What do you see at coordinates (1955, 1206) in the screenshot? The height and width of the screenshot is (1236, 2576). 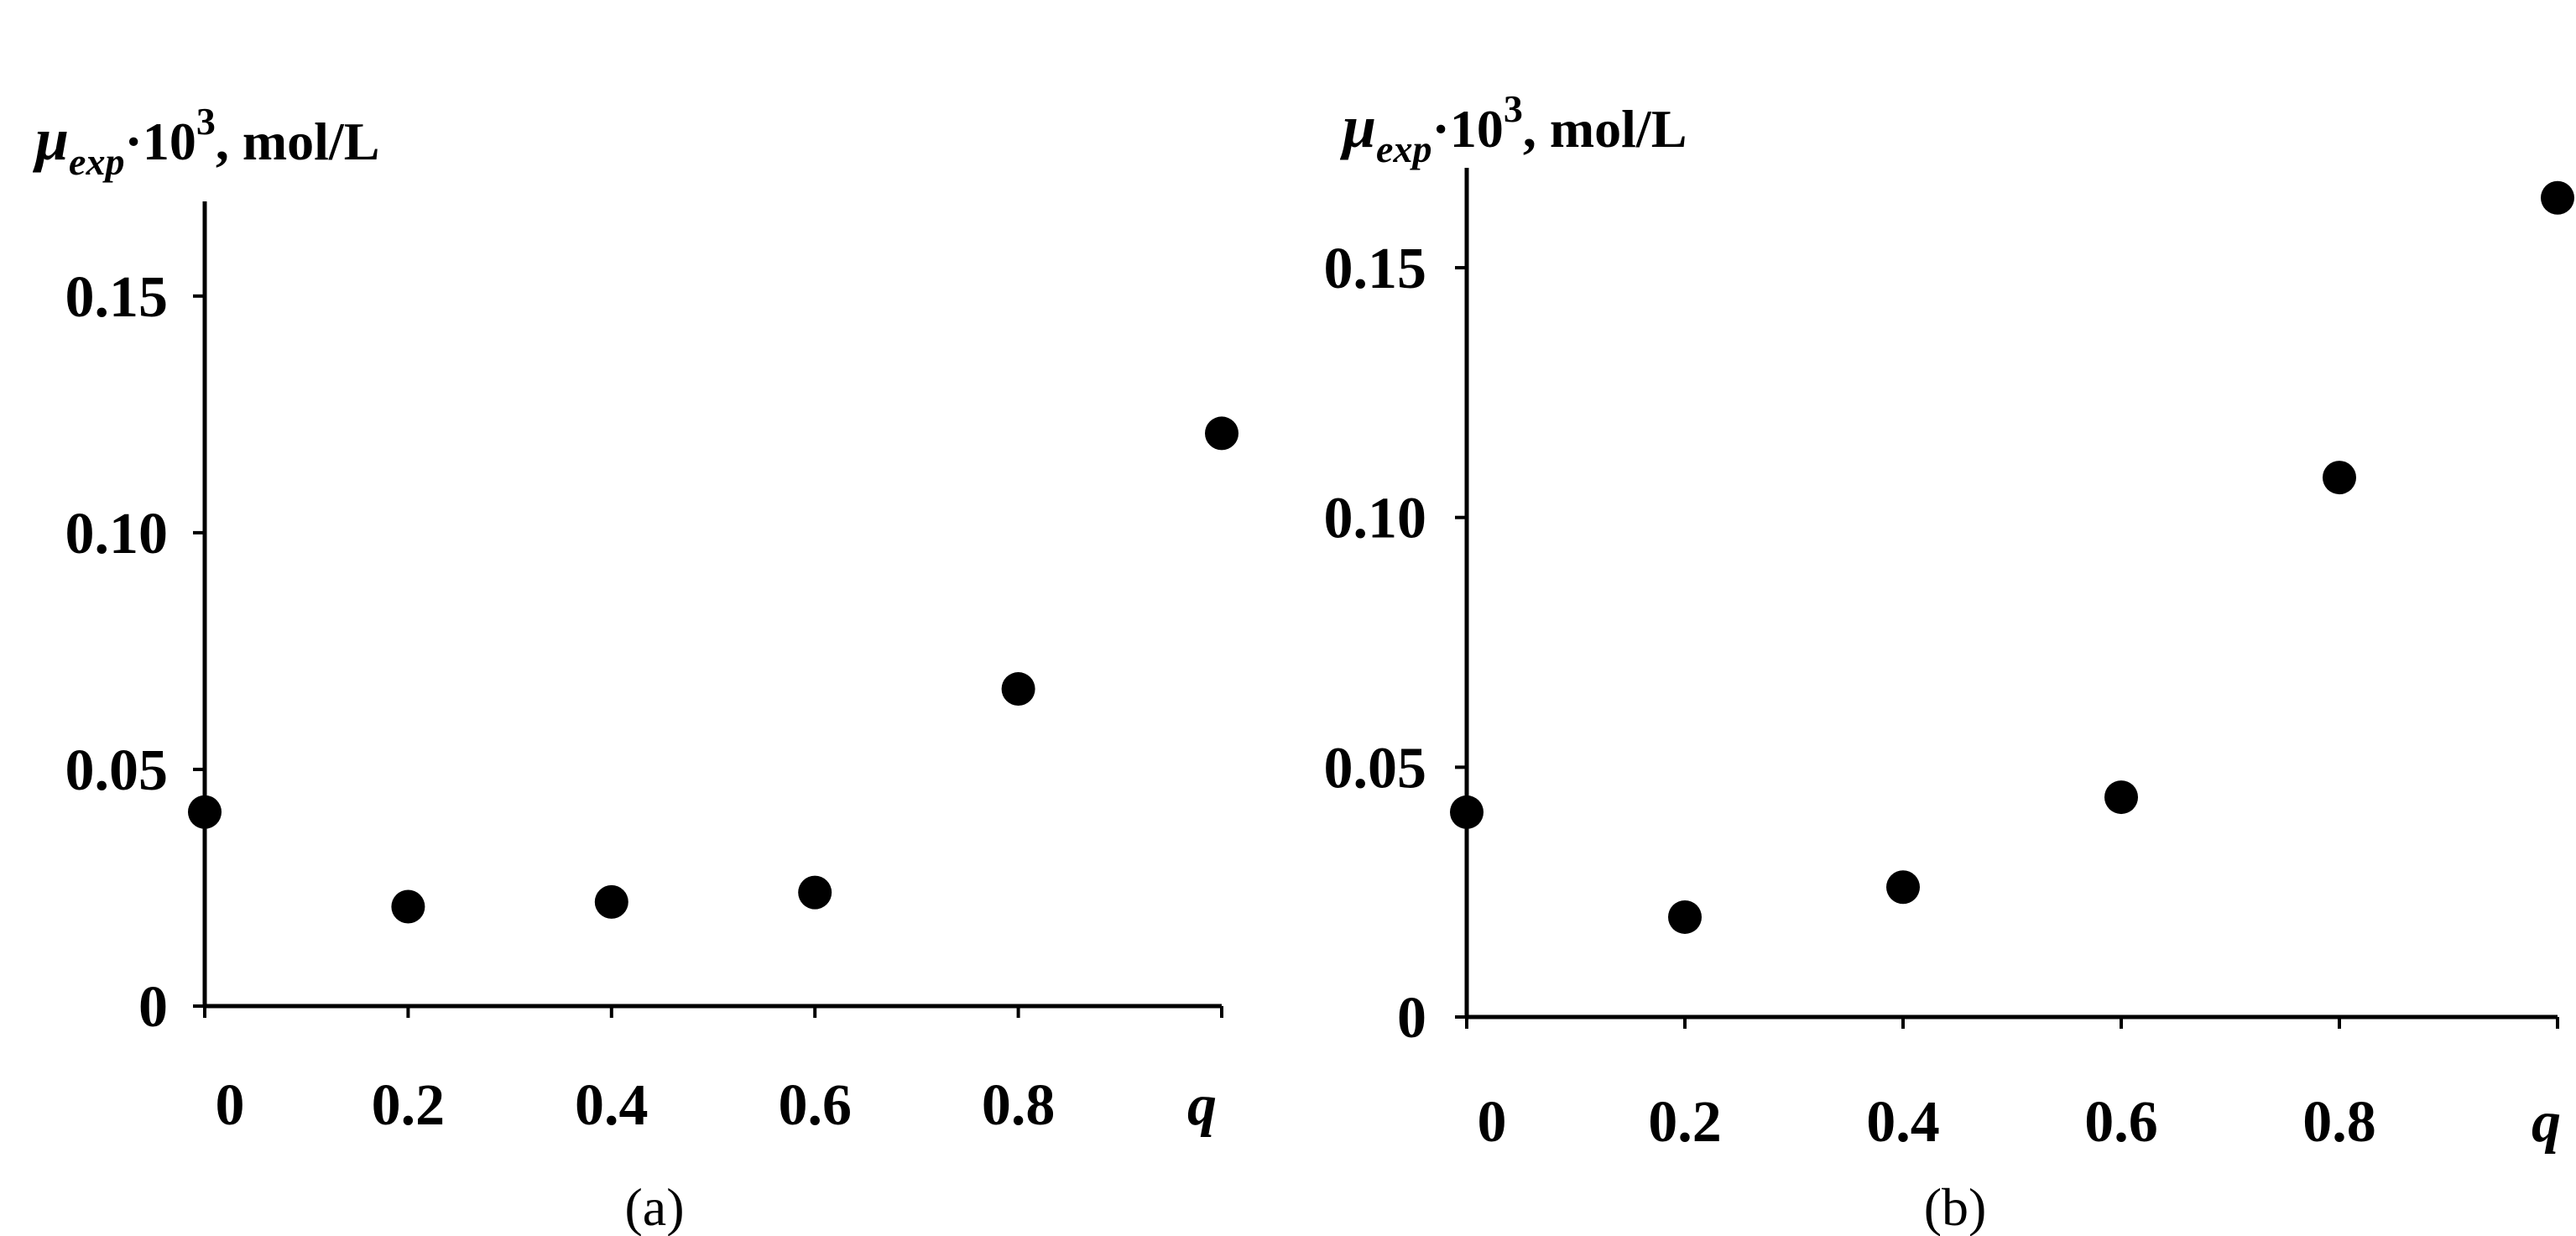 I see `panel-label: (b)` at bounding box center [1955, 1206].